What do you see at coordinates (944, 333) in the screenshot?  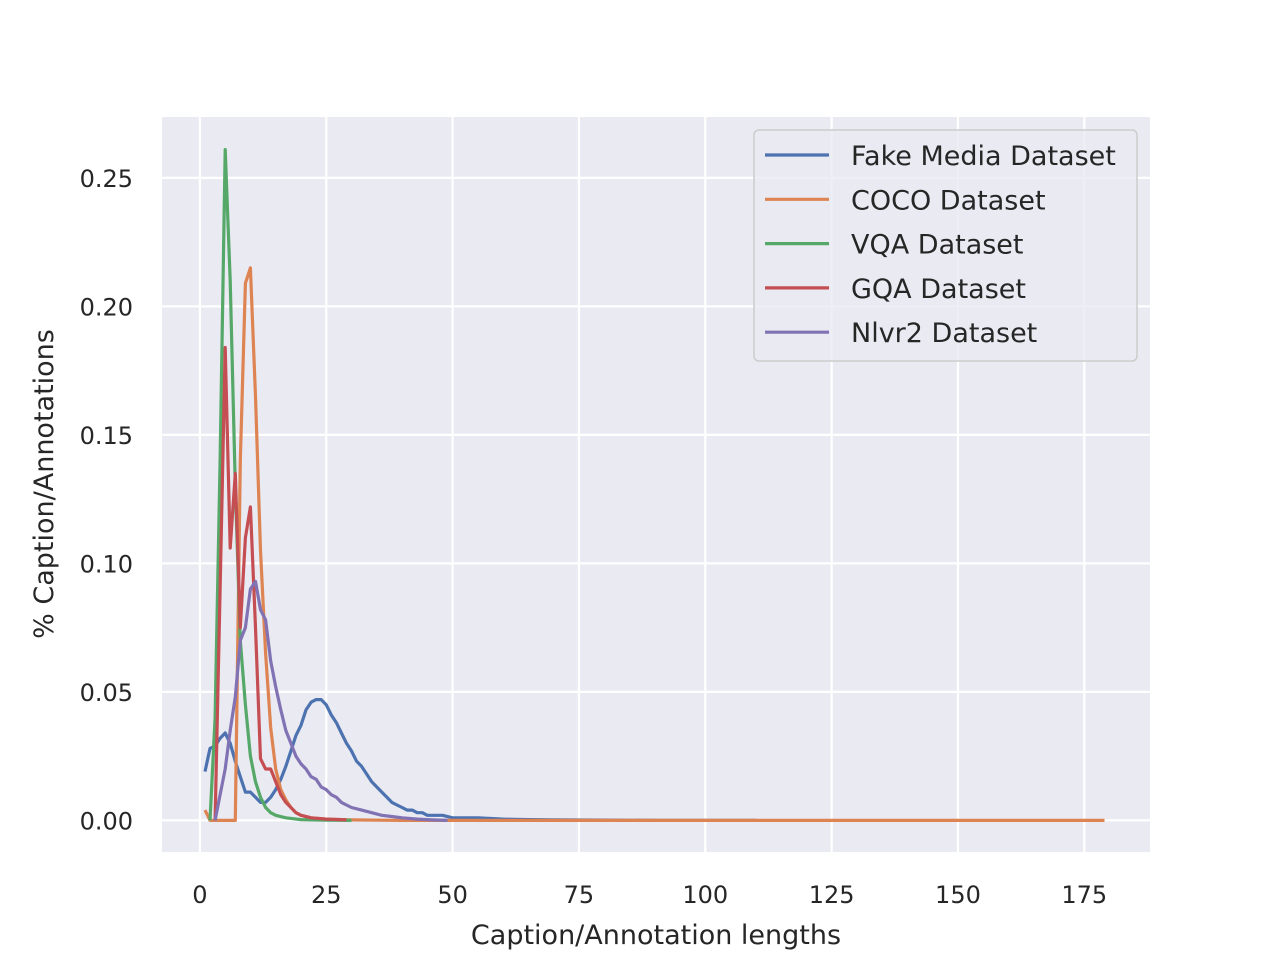 I see `legend-label: Nlvr2 Dataset` at bounding box center [944, 333].